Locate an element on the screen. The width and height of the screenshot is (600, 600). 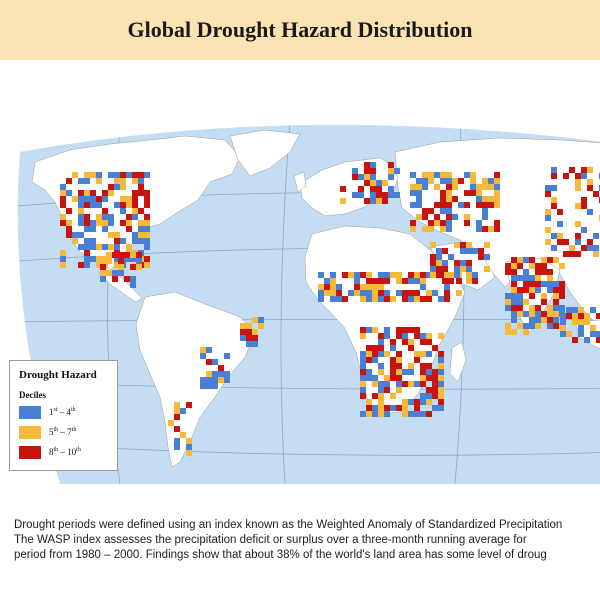
legend-swatch is located at coordinates (30, 412).